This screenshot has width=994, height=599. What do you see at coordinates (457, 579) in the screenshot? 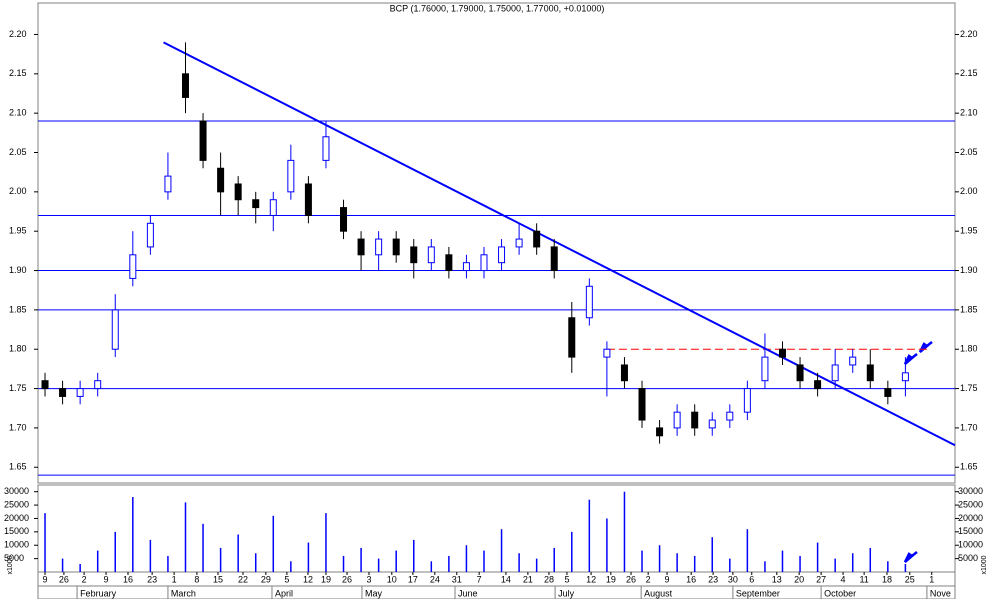
I see `x-tick-label: 31` at bounding box center [457, 579].